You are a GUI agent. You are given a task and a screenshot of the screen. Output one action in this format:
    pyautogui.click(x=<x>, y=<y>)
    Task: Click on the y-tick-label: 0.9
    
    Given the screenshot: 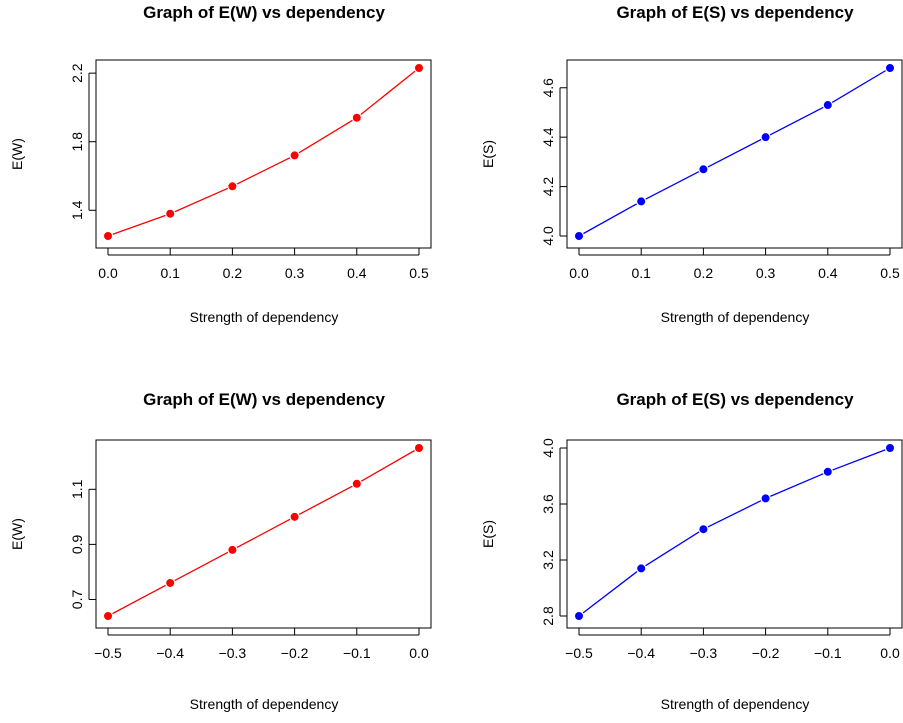 What is the action you would take?
    pyautogui.click(x=77, y=544)
    